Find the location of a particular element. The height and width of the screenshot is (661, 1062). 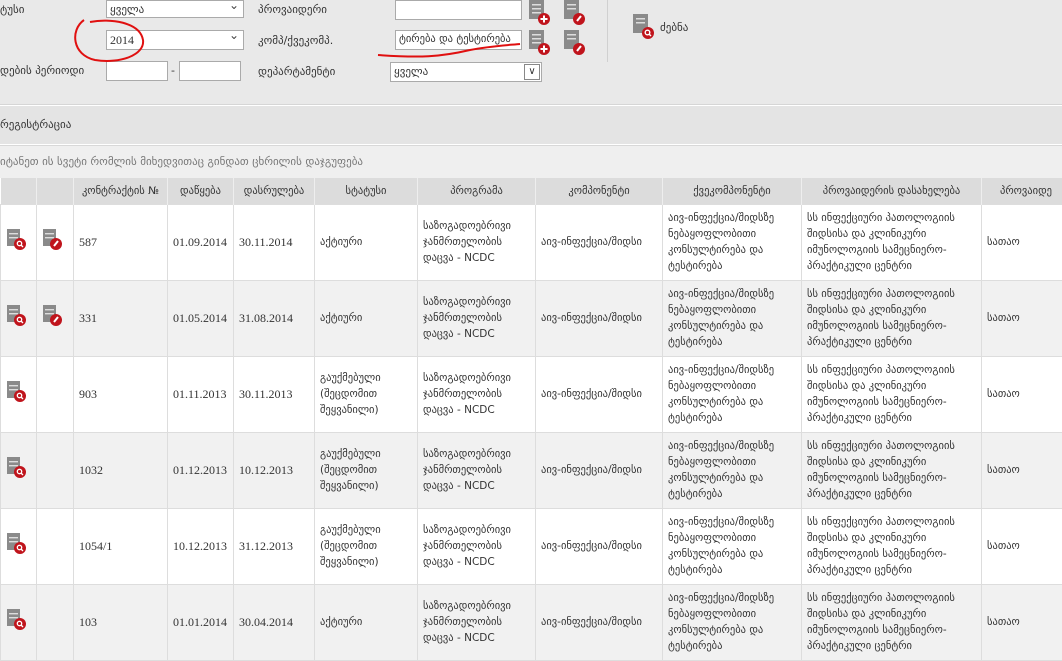

cell-start: 01.09.2014 is located at coordinates (201, 242).